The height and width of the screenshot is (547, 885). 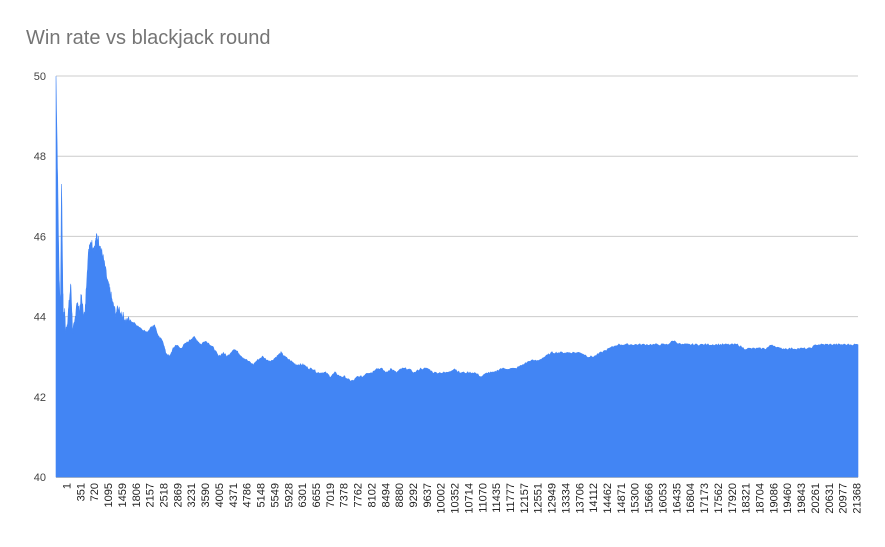 What do you see at coordinates (220, 495) in the screenshot?
I see `x-tick-label: 4005` at bounding box center [220, 495].